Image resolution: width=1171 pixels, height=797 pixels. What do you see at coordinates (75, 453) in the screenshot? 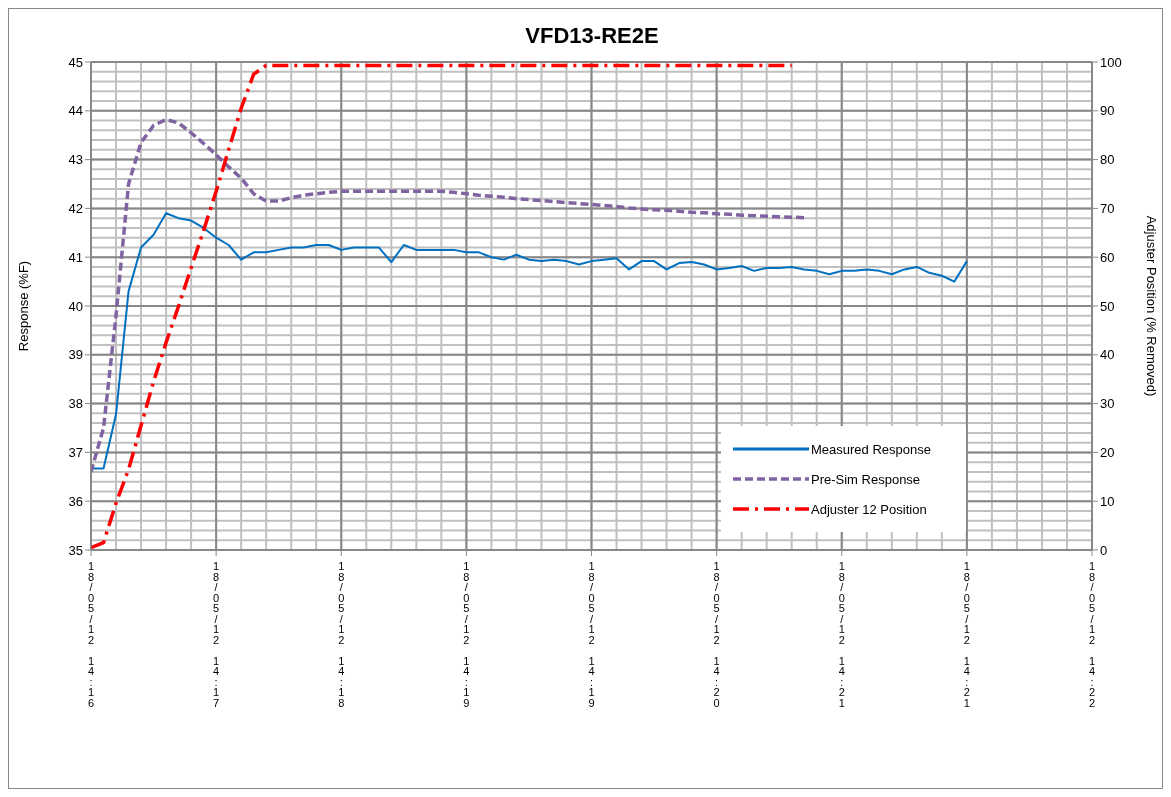
I see `y-tick-label: 37` at bounding box center [75, 453].